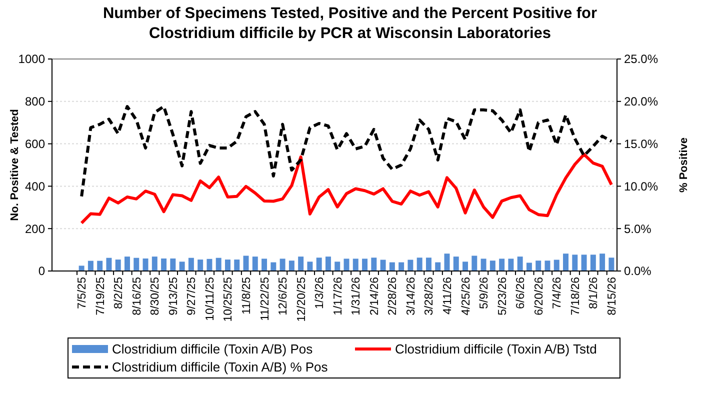 The width and height of the screenshot is (704, 394). I want to click on x-tick-label: 12/6/25, so click(284, 296).